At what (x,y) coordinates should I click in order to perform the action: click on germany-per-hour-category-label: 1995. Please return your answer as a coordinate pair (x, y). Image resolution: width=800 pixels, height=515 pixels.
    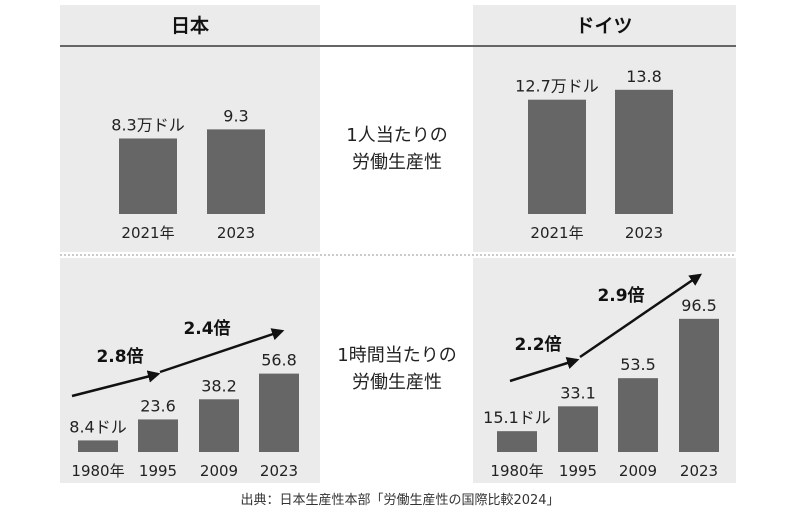
    Looking at the image, I should click on (578, 471).